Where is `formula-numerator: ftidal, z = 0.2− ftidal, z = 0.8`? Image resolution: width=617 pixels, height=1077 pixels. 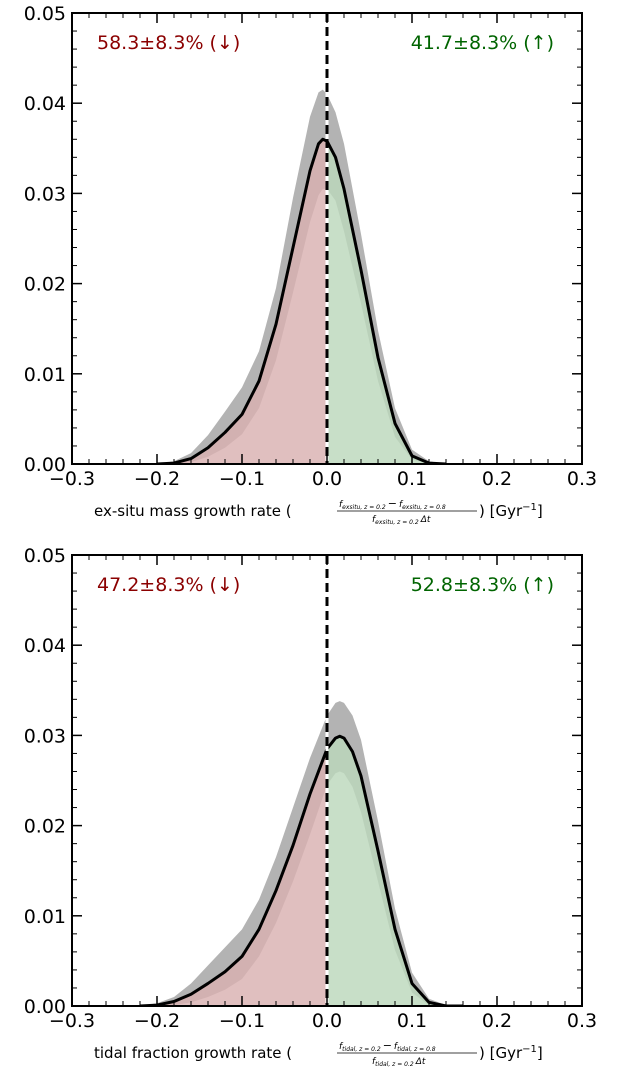
formula-numerator: ftidal, z = 0.2− ftidal, z = 0.8 is located at coordinates (387, 1046).